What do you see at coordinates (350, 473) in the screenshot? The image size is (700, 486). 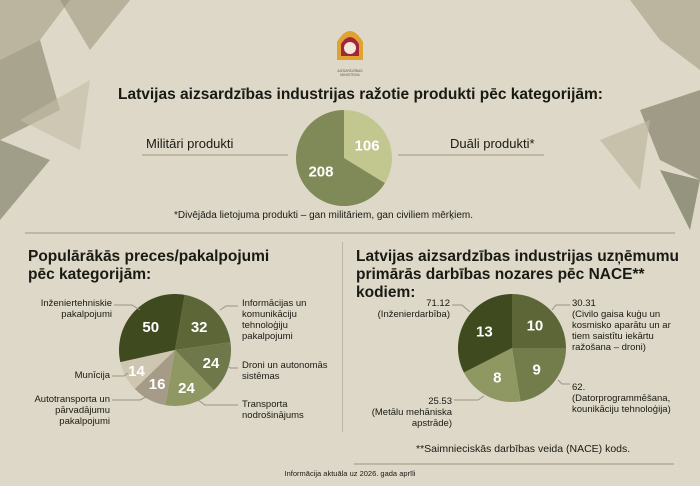 I see `footer-note: Informācija aktuāla uz 2026. gada aprīli` at bounding box center [350, 473].